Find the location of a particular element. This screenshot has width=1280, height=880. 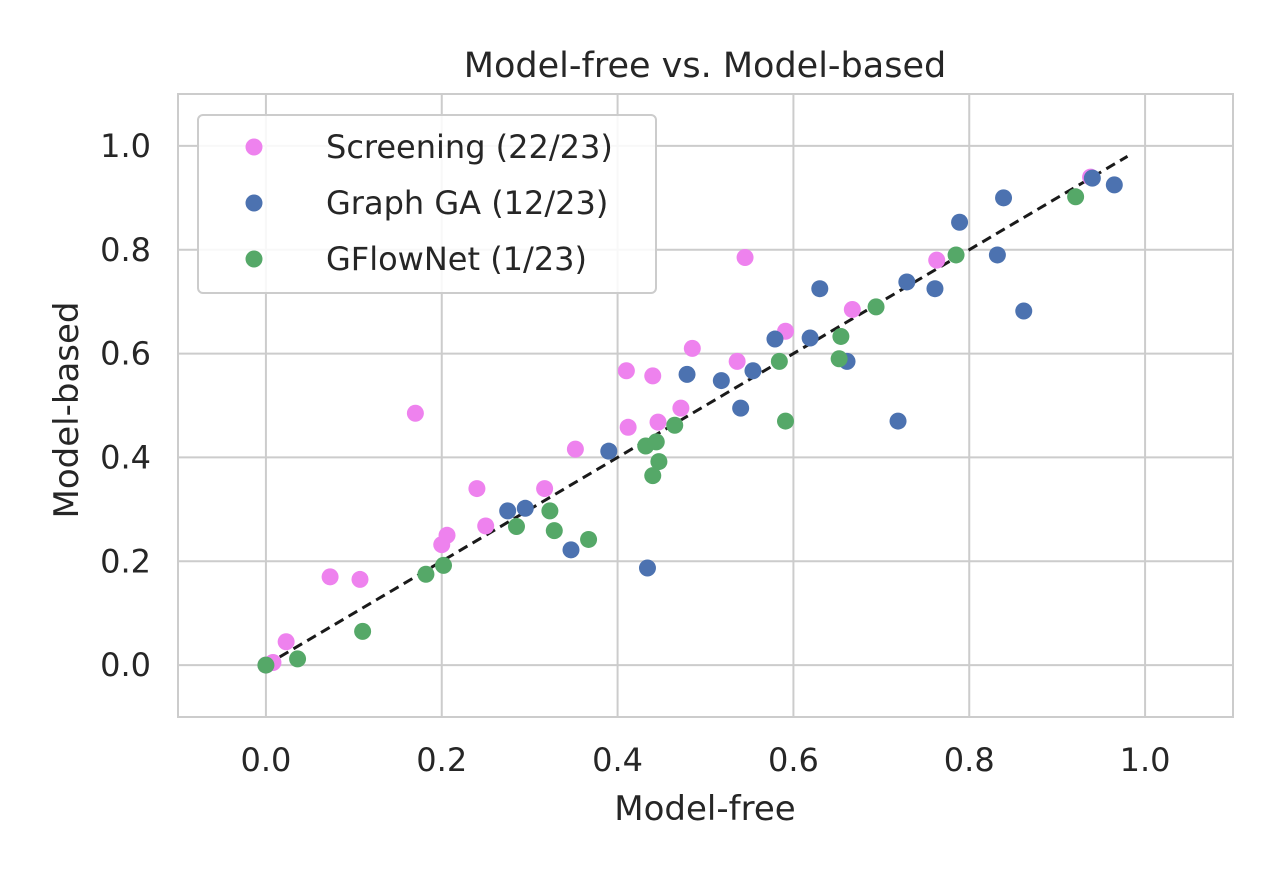

y-tick-label: 0.2 is located at coordinates (125, 561).